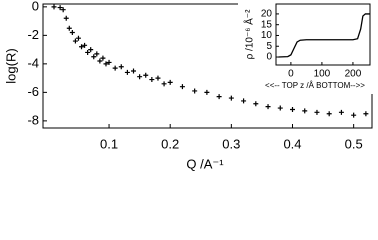 Image resolution: width=378 pixels, height=240 pixels. I want to click on x-axis-label: Q /A⁻¹, so click(205, 163).